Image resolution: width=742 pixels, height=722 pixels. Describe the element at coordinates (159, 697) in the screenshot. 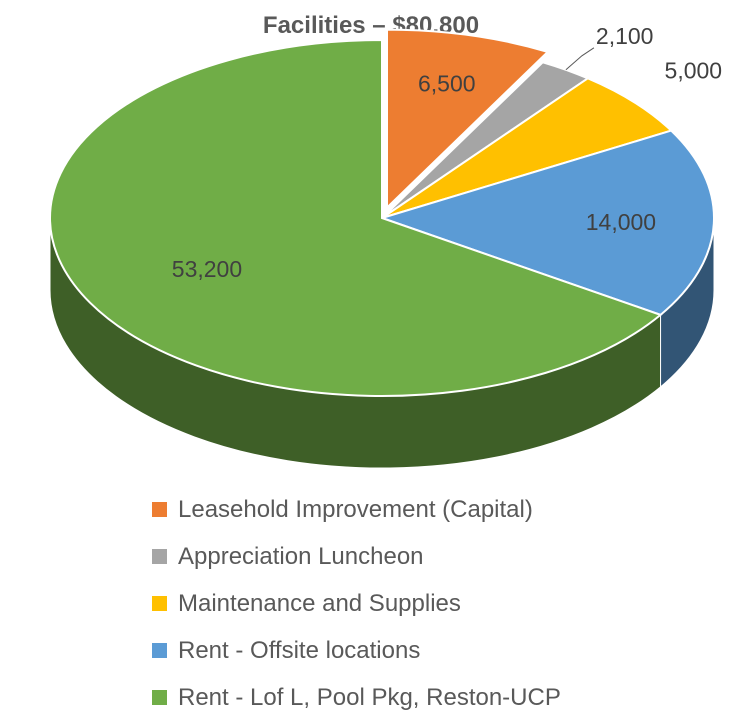

I see `legend-swatch-rent-lofl` at that location.